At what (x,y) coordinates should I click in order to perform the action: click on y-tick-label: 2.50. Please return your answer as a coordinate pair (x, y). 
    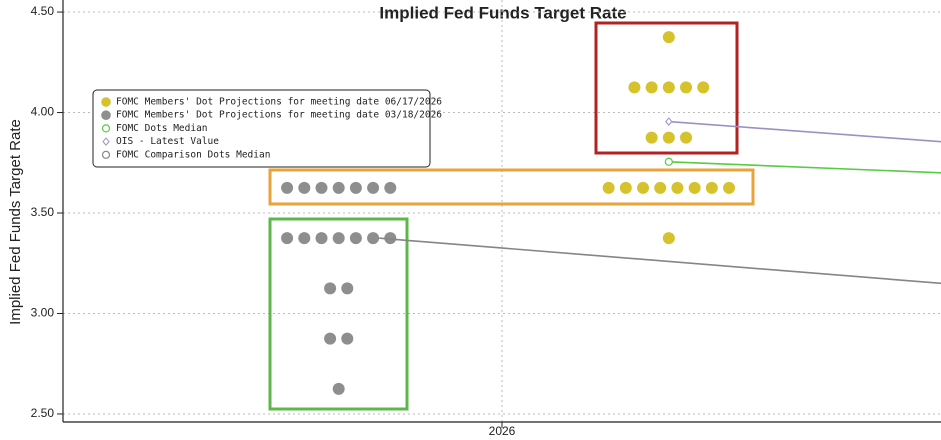
    Looking at the image, I should click on (43, 413).